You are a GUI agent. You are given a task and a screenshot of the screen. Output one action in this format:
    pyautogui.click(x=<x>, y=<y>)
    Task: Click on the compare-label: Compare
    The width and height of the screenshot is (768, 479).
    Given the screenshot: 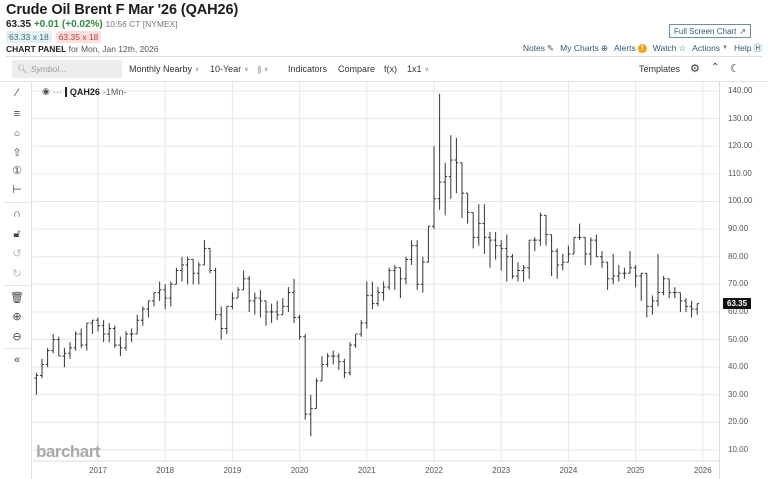 What is the action you would take?
    pyautogui.click(x=357, y=69)
    